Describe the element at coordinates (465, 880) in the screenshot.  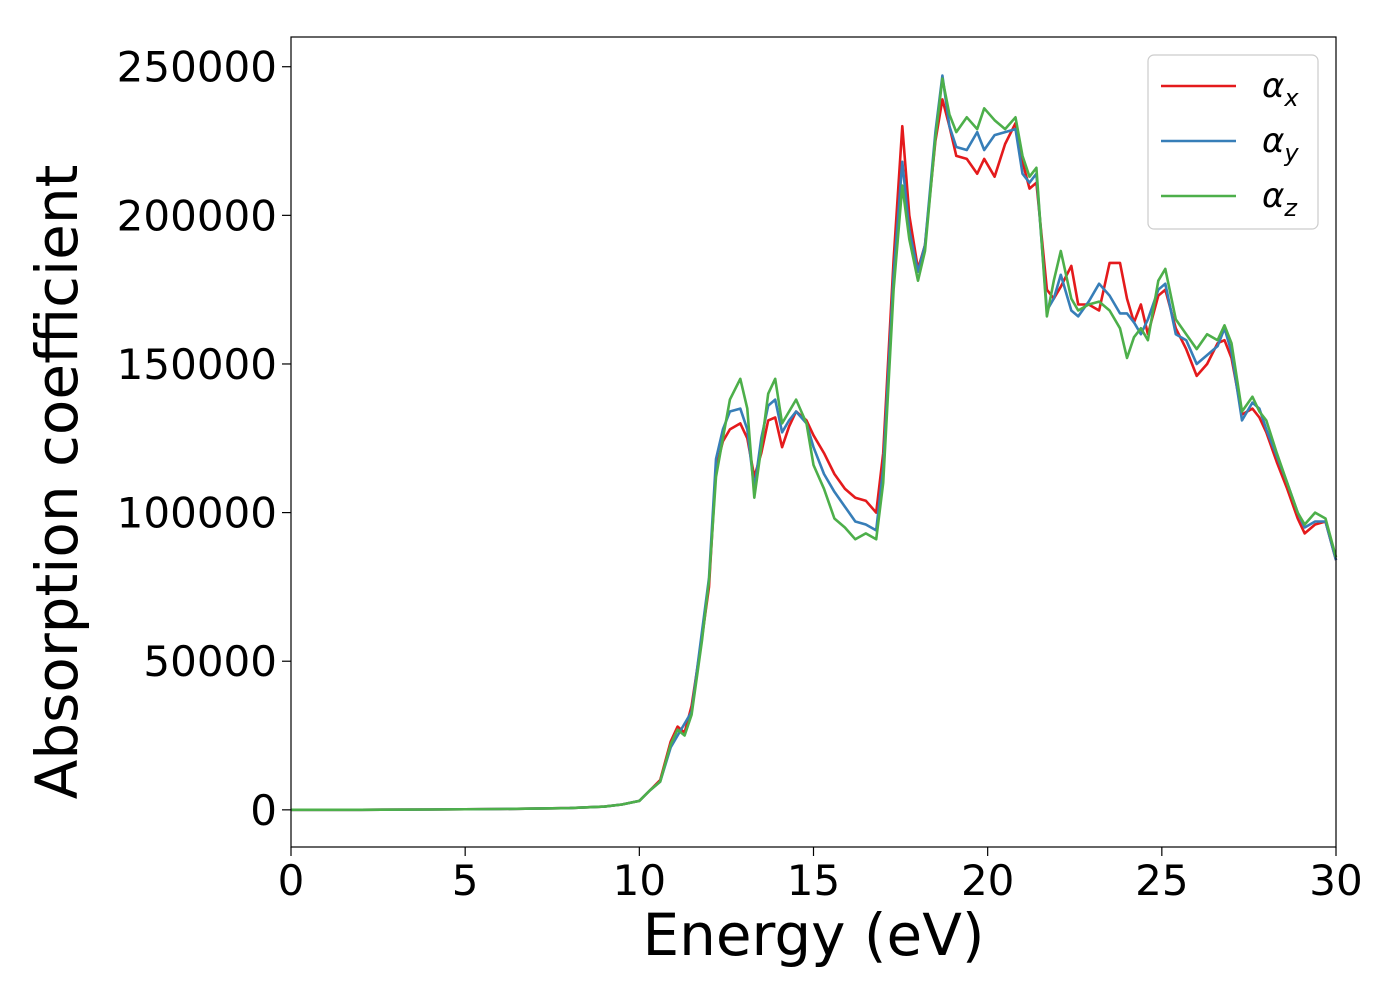
I see `x-tick-label: 5` at that location.